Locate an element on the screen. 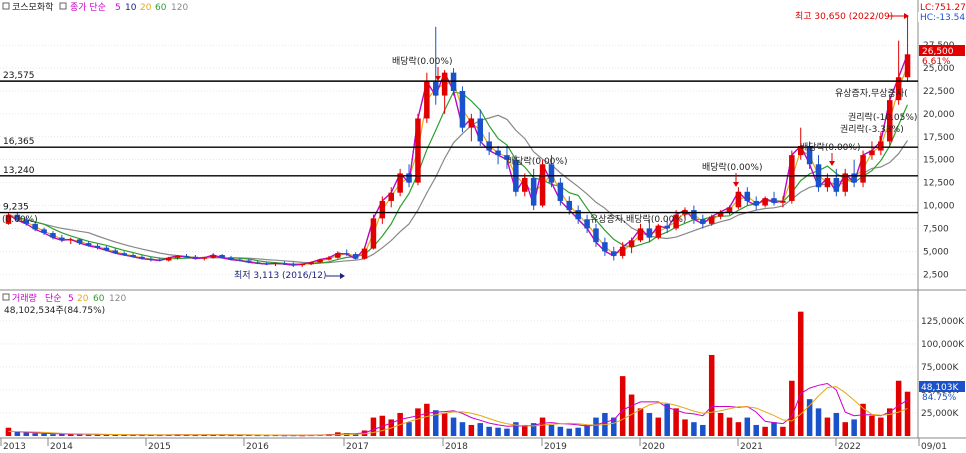 This screenshot has height=453, width=966. annotation-dividend-2013: (0.00%) is located at coordinates (20, 220).